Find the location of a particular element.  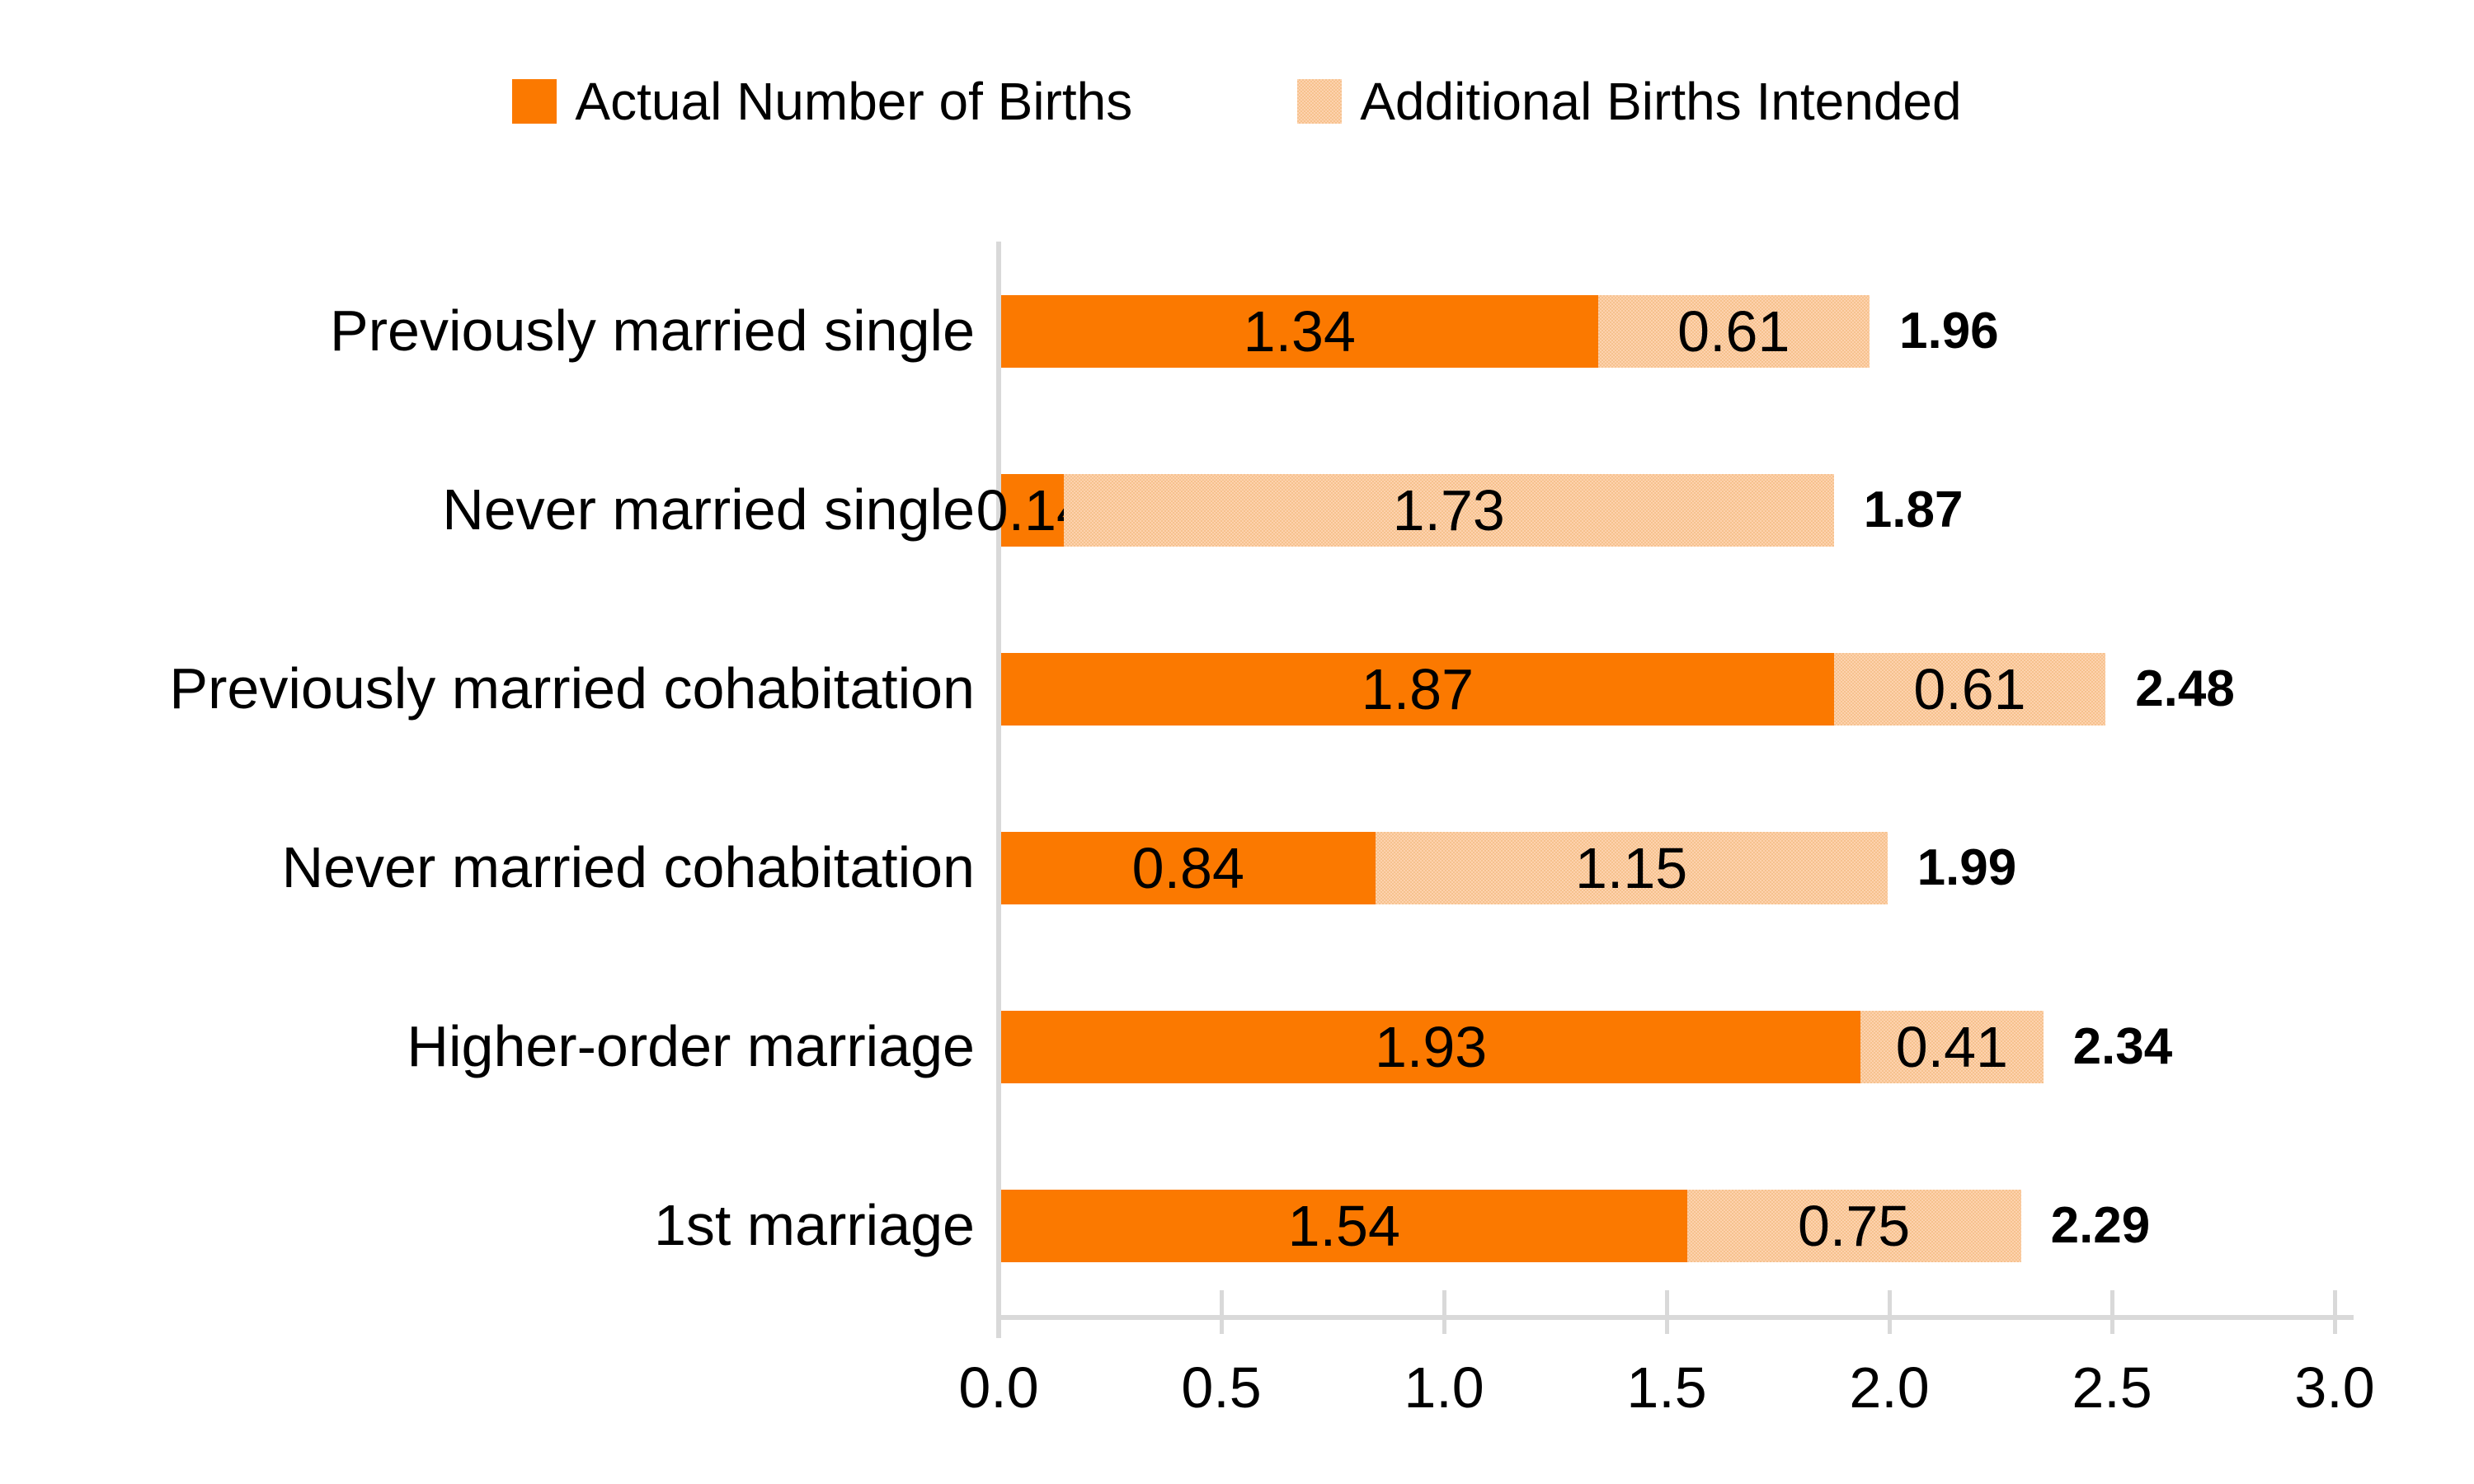

y-axis-line is located at coordinates (998, 790).